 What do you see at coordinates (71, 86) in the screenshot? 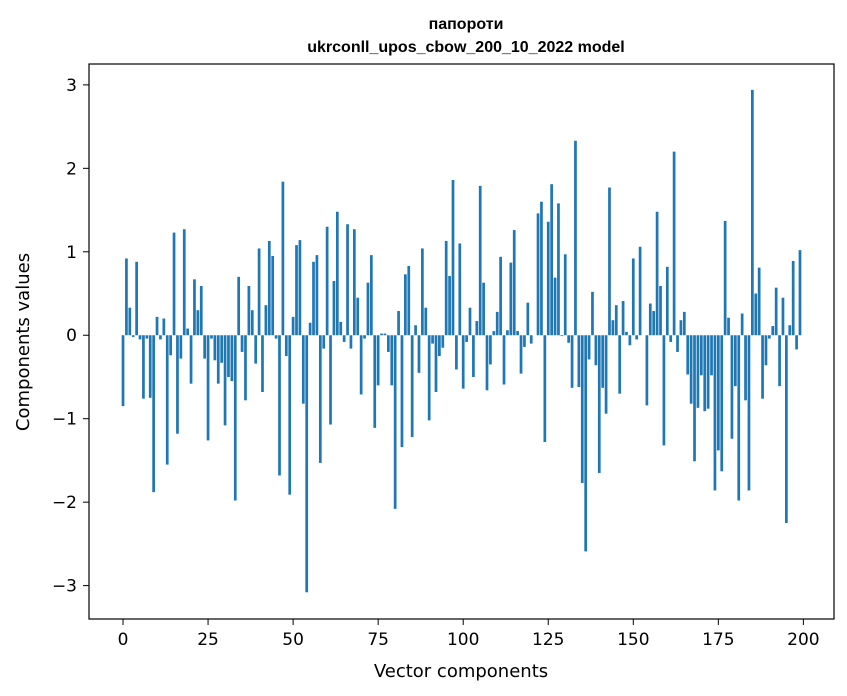
I see `y-tick-label: 3` at bounding box center [71, 86].